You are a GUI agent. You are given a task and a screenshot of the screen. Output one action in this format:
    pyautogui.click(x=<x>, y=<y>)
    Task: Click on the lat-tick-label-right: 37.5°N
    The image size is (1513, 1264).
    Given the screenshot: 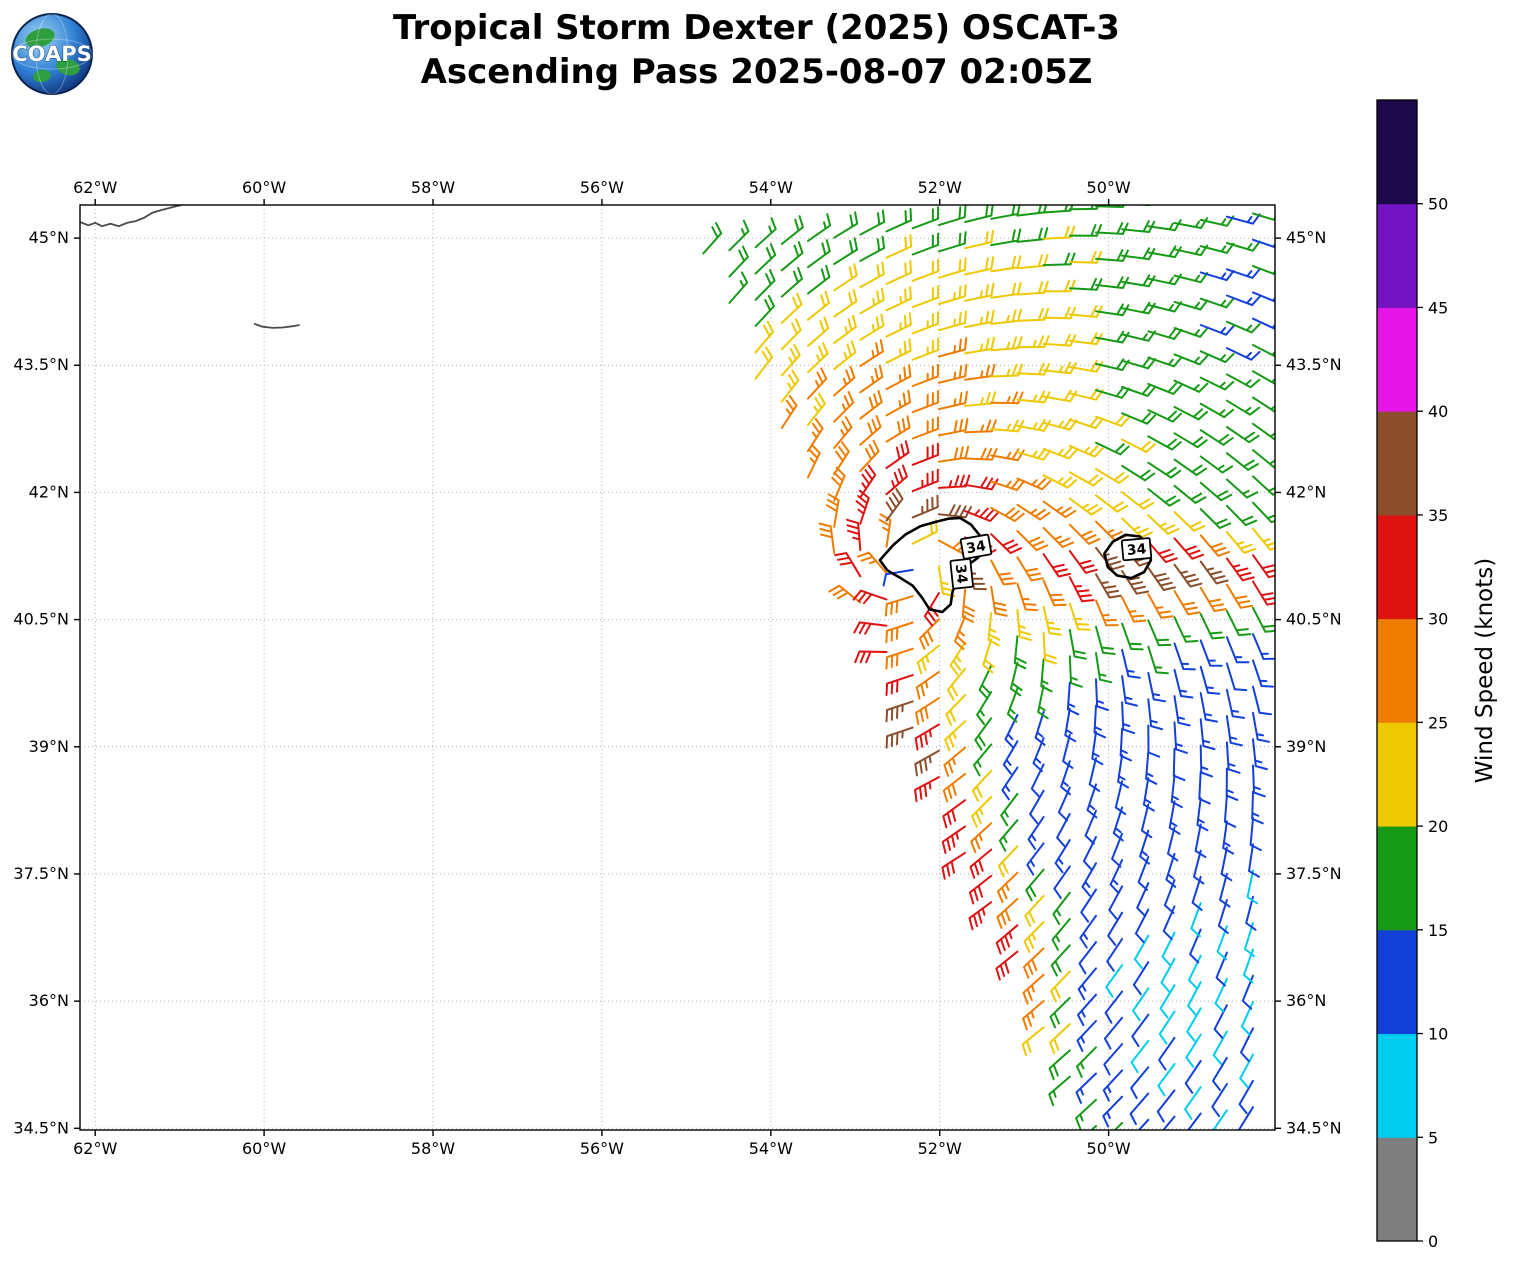 What is the action you would take?
    pyautogui.click(x=1314, y=873)
    